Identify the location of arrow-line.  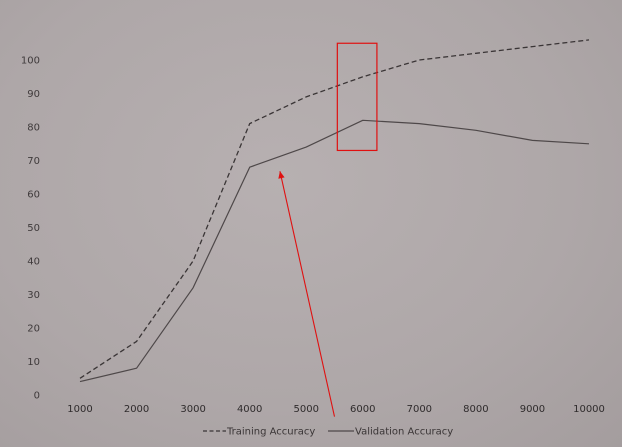
(307, 294).